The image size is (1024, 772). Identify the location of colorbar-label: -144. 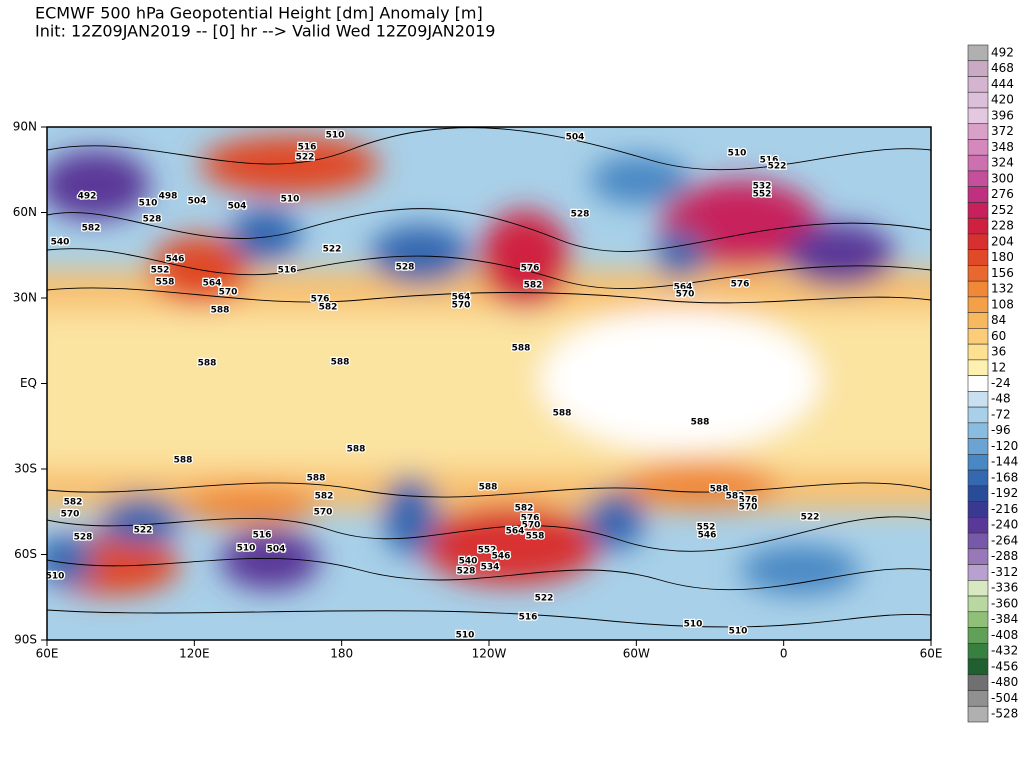
(1004, 462).